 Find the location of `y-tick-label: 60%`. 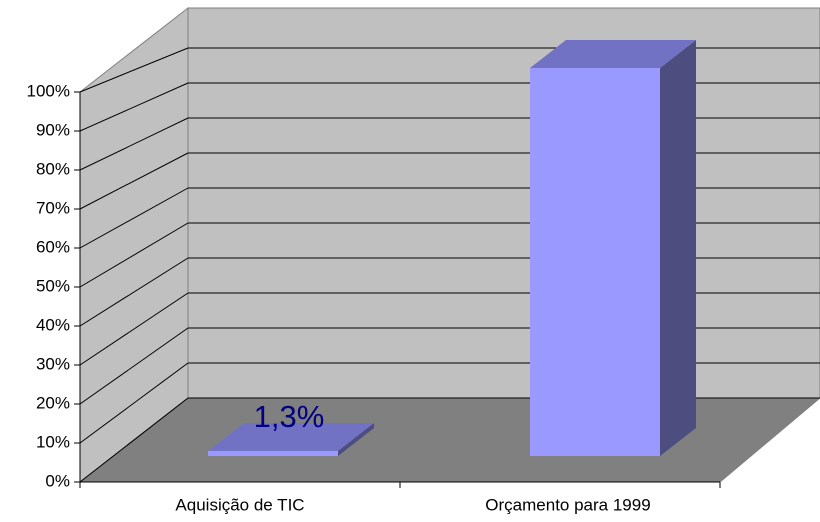

y-tick-label: 60% is located at coordinates (53, 246).